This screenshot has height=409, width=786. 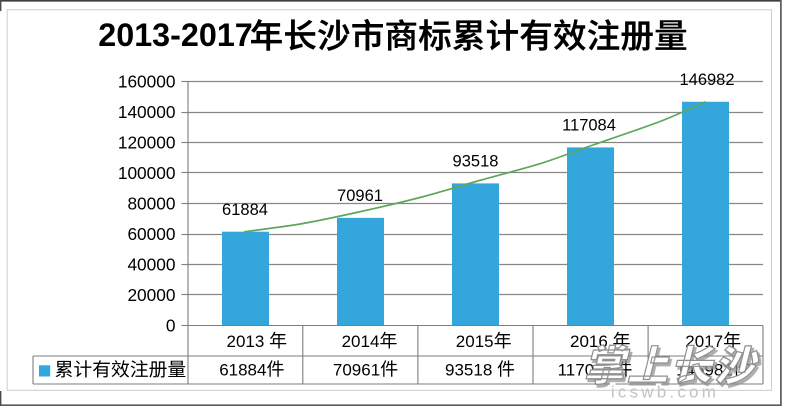 What do you see at coordinates (147, 173) in the screenshot?
I see `svg-text: 100000` at bounding box center [147, 173].